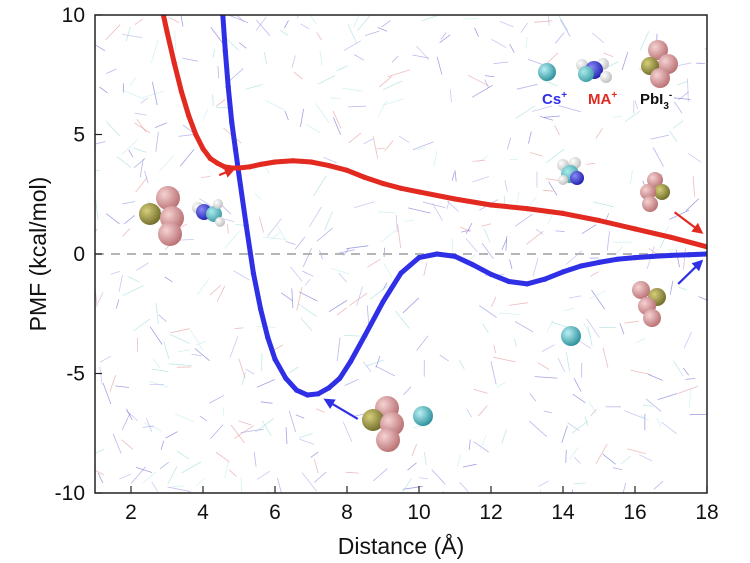 The image size is (750, 563). Describe the element at coordinates (547, 72) in the screenshot. I see `molecule-cs-ion-legend` at that location.